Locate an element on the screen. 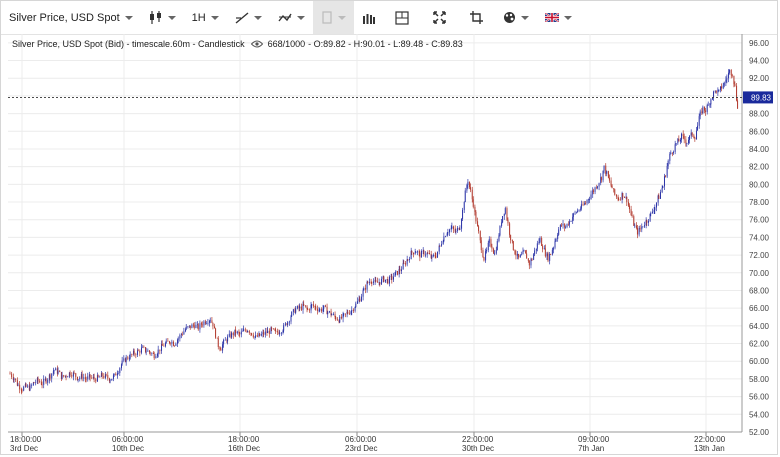 Image resolution: width=780 pixels, height=457 pixels. symbol-selector: Silver Price, USD Spot is located at coordinates (71, 17).